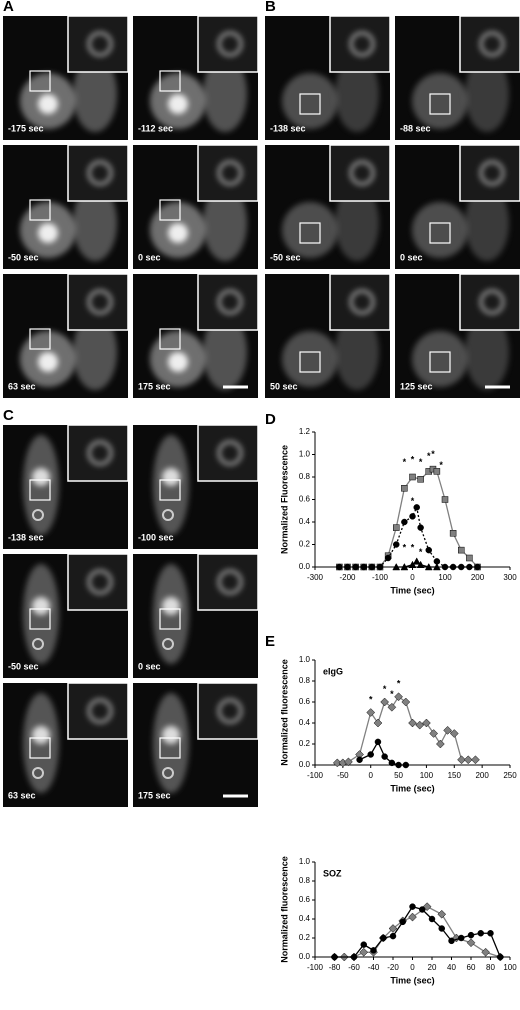  Describe the element at coordinates (343, 775) in the screenshot. I see `x-tick-label: -50` at that location.